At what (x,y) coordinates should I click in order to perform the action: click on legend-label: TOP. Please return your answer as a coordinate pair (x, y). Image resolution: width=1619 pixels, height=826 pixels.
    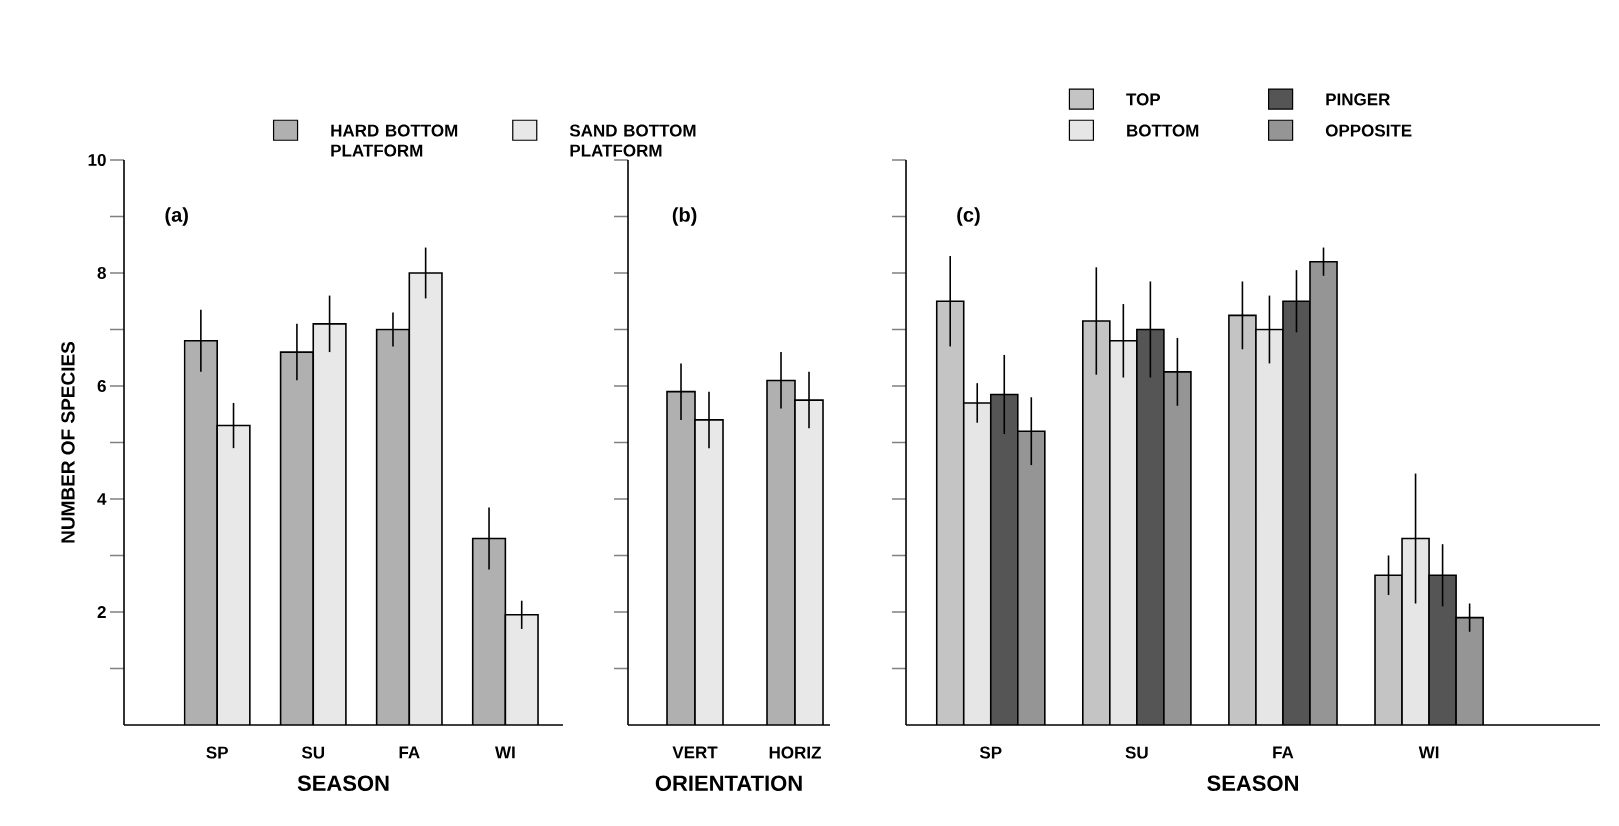
    Looking at the image, I should click on (1143, 99).